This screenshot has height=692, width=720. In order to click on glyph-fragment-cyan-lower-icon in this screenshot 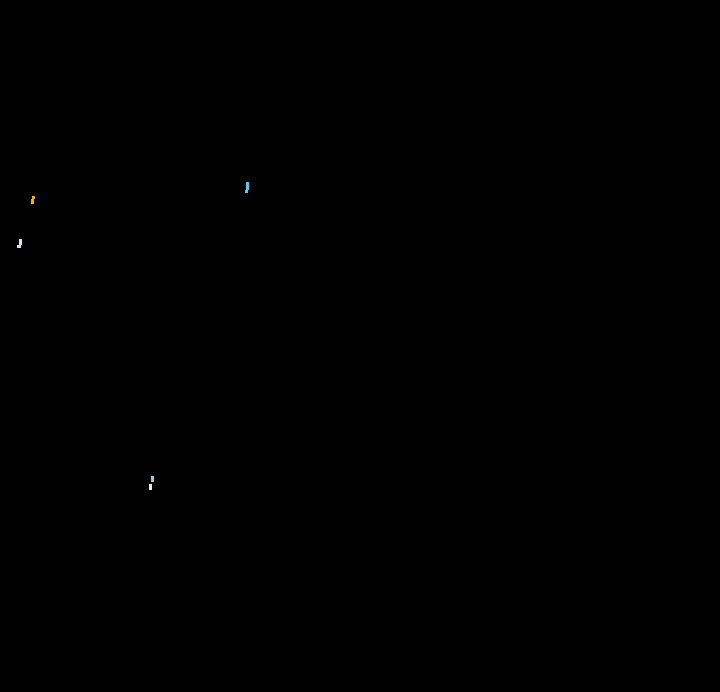, I will do `click(152, 479)`.